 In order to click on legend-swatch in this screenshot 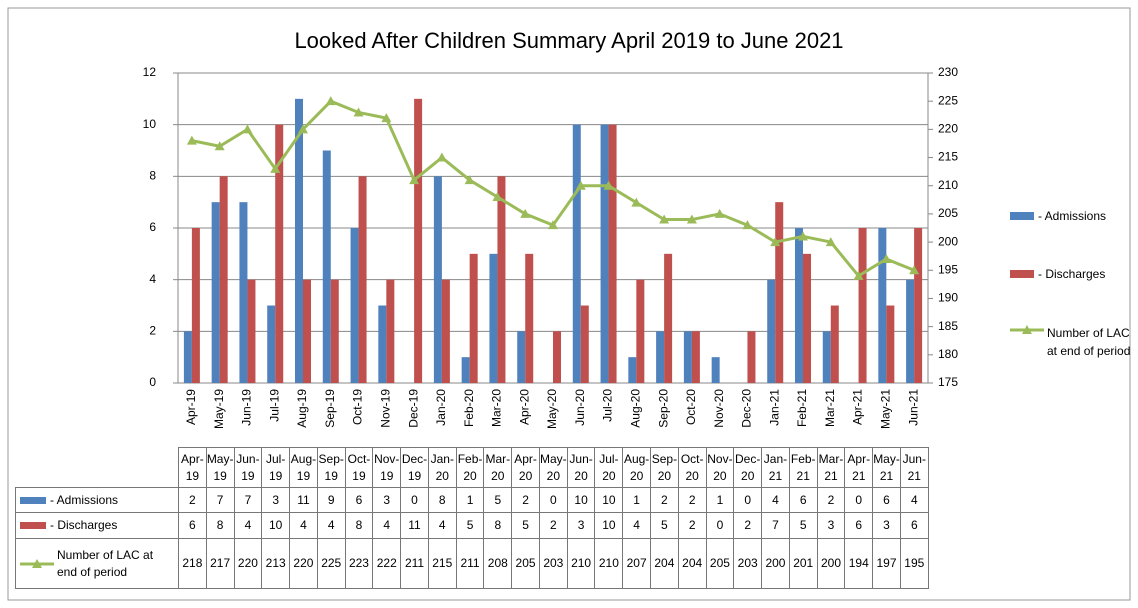, I will do `click(1022, 216)`.